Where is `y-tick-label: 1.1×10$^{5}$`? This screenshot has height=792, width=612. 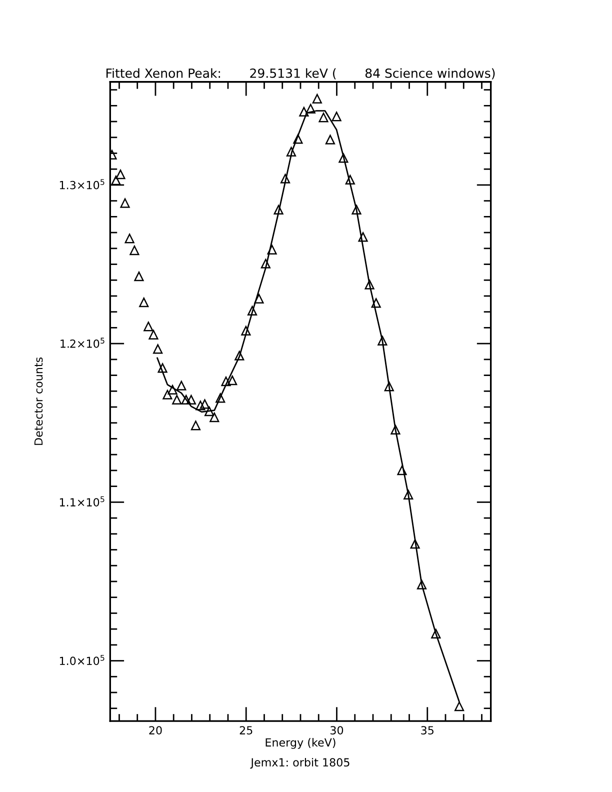 y-tick-label: 1.1×10$^{5}$ is located at coordinates (82, 501).